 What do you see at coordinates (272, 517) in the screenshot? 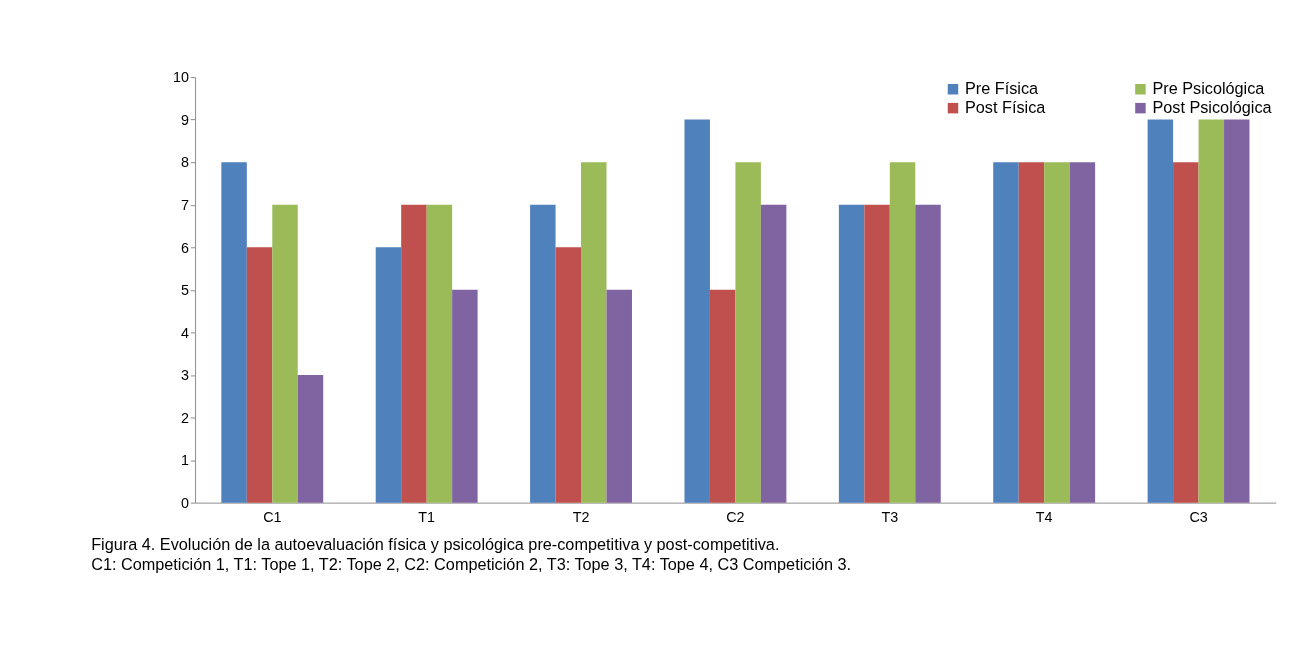
I see `x-tick-label: C1` at bounding box center [272, 517].